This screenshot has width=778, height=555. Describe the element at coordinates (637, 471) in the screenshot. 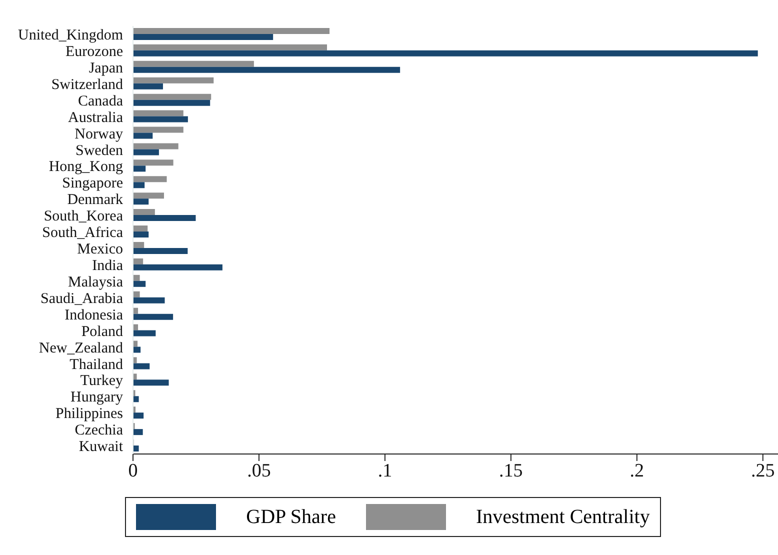

I see `x-tick-label: .2` at that location.